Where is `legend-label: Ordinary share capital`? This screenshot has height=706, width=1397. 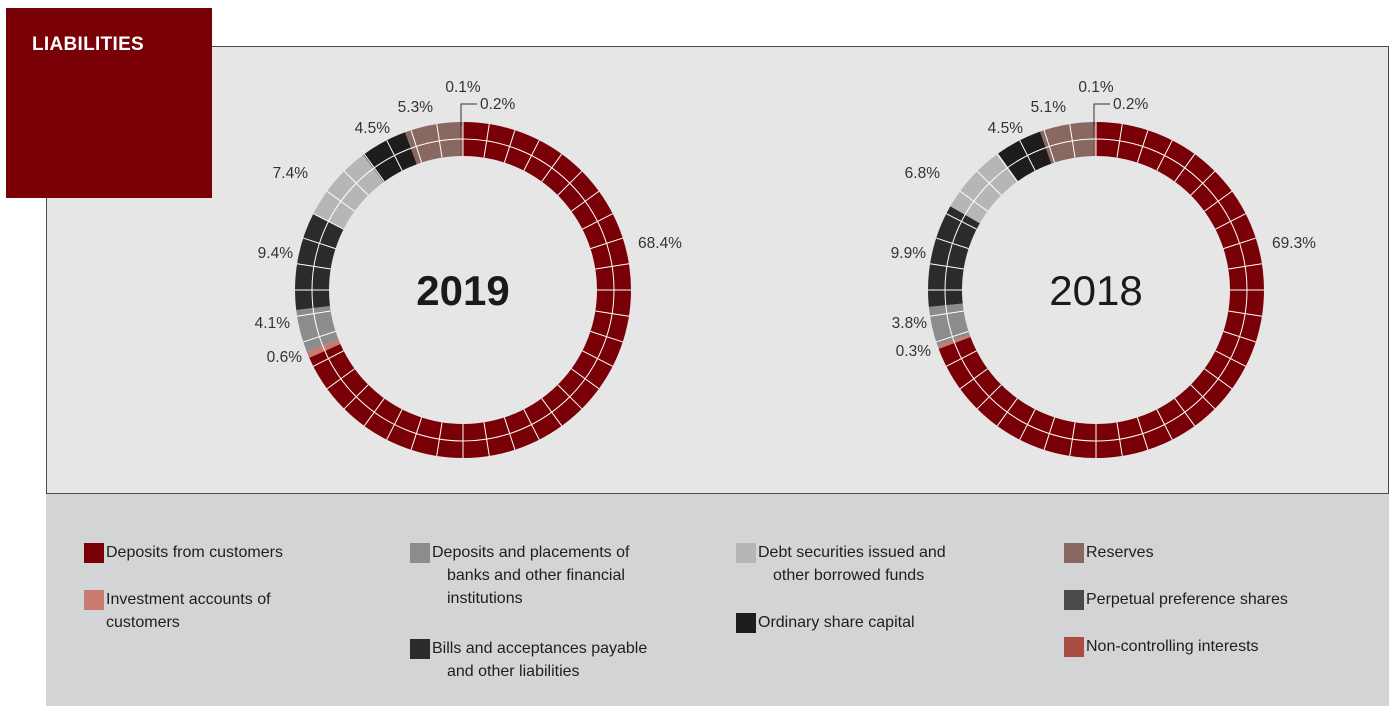
legend-label: Ordinary share capital is located at coordinates (836, 622).